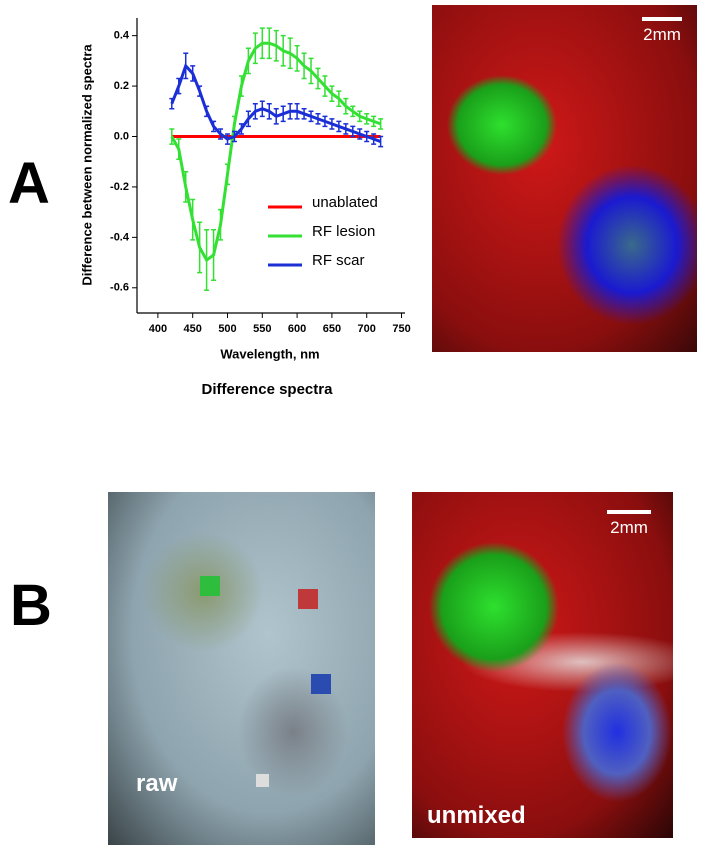 The image size is (704, 853). Describe the element at coordinates (121, 136) in the screenshot. I see `y-tick-label: 0.0` at that location.